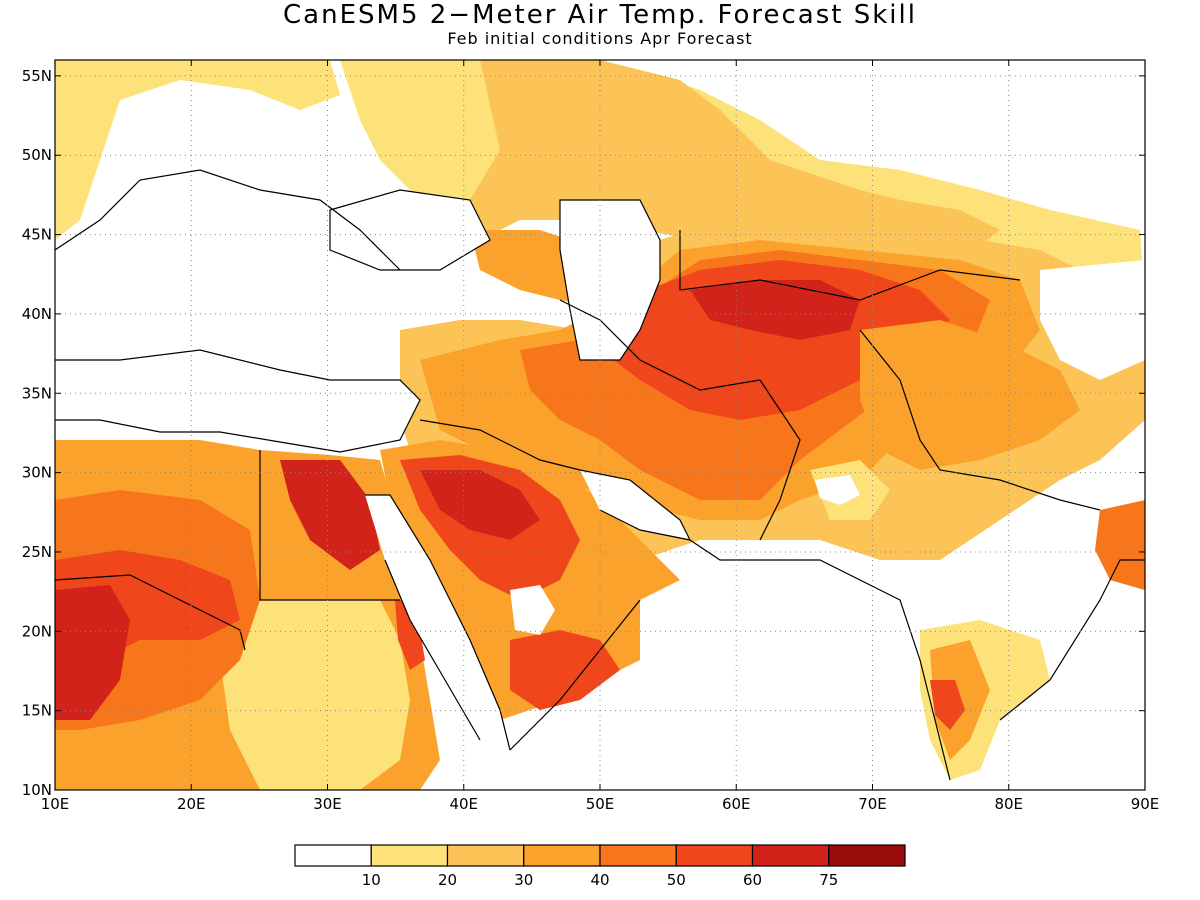  What do you see at coordinates (191, 804) in the screenshot?
I see `lon-tick-label: 20E` at bounding box center [191, 804].